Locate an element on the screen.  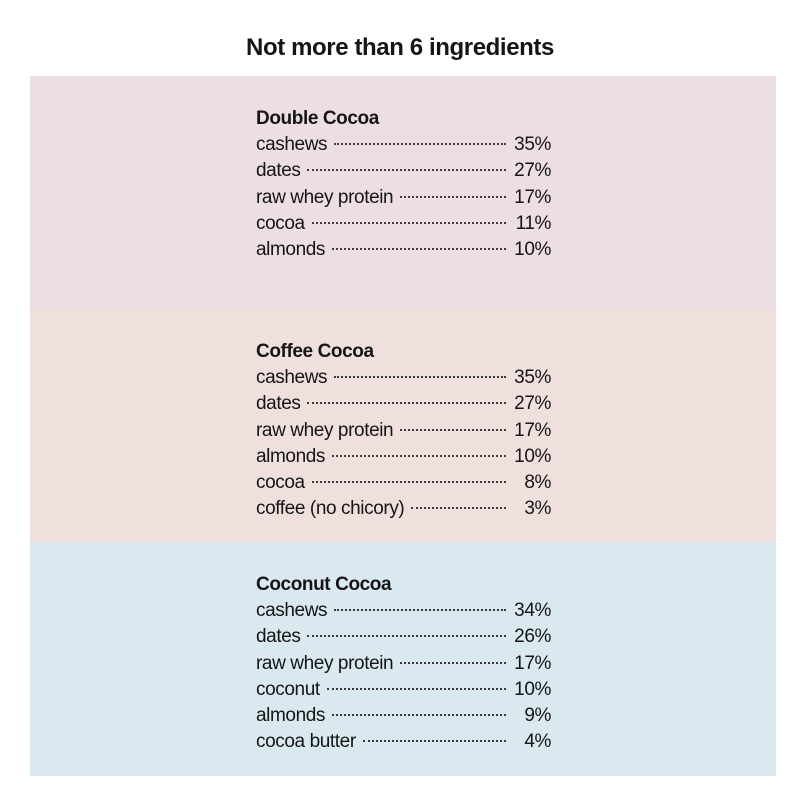
ingredient-percent: 8% is located at coordinates (537, 483).